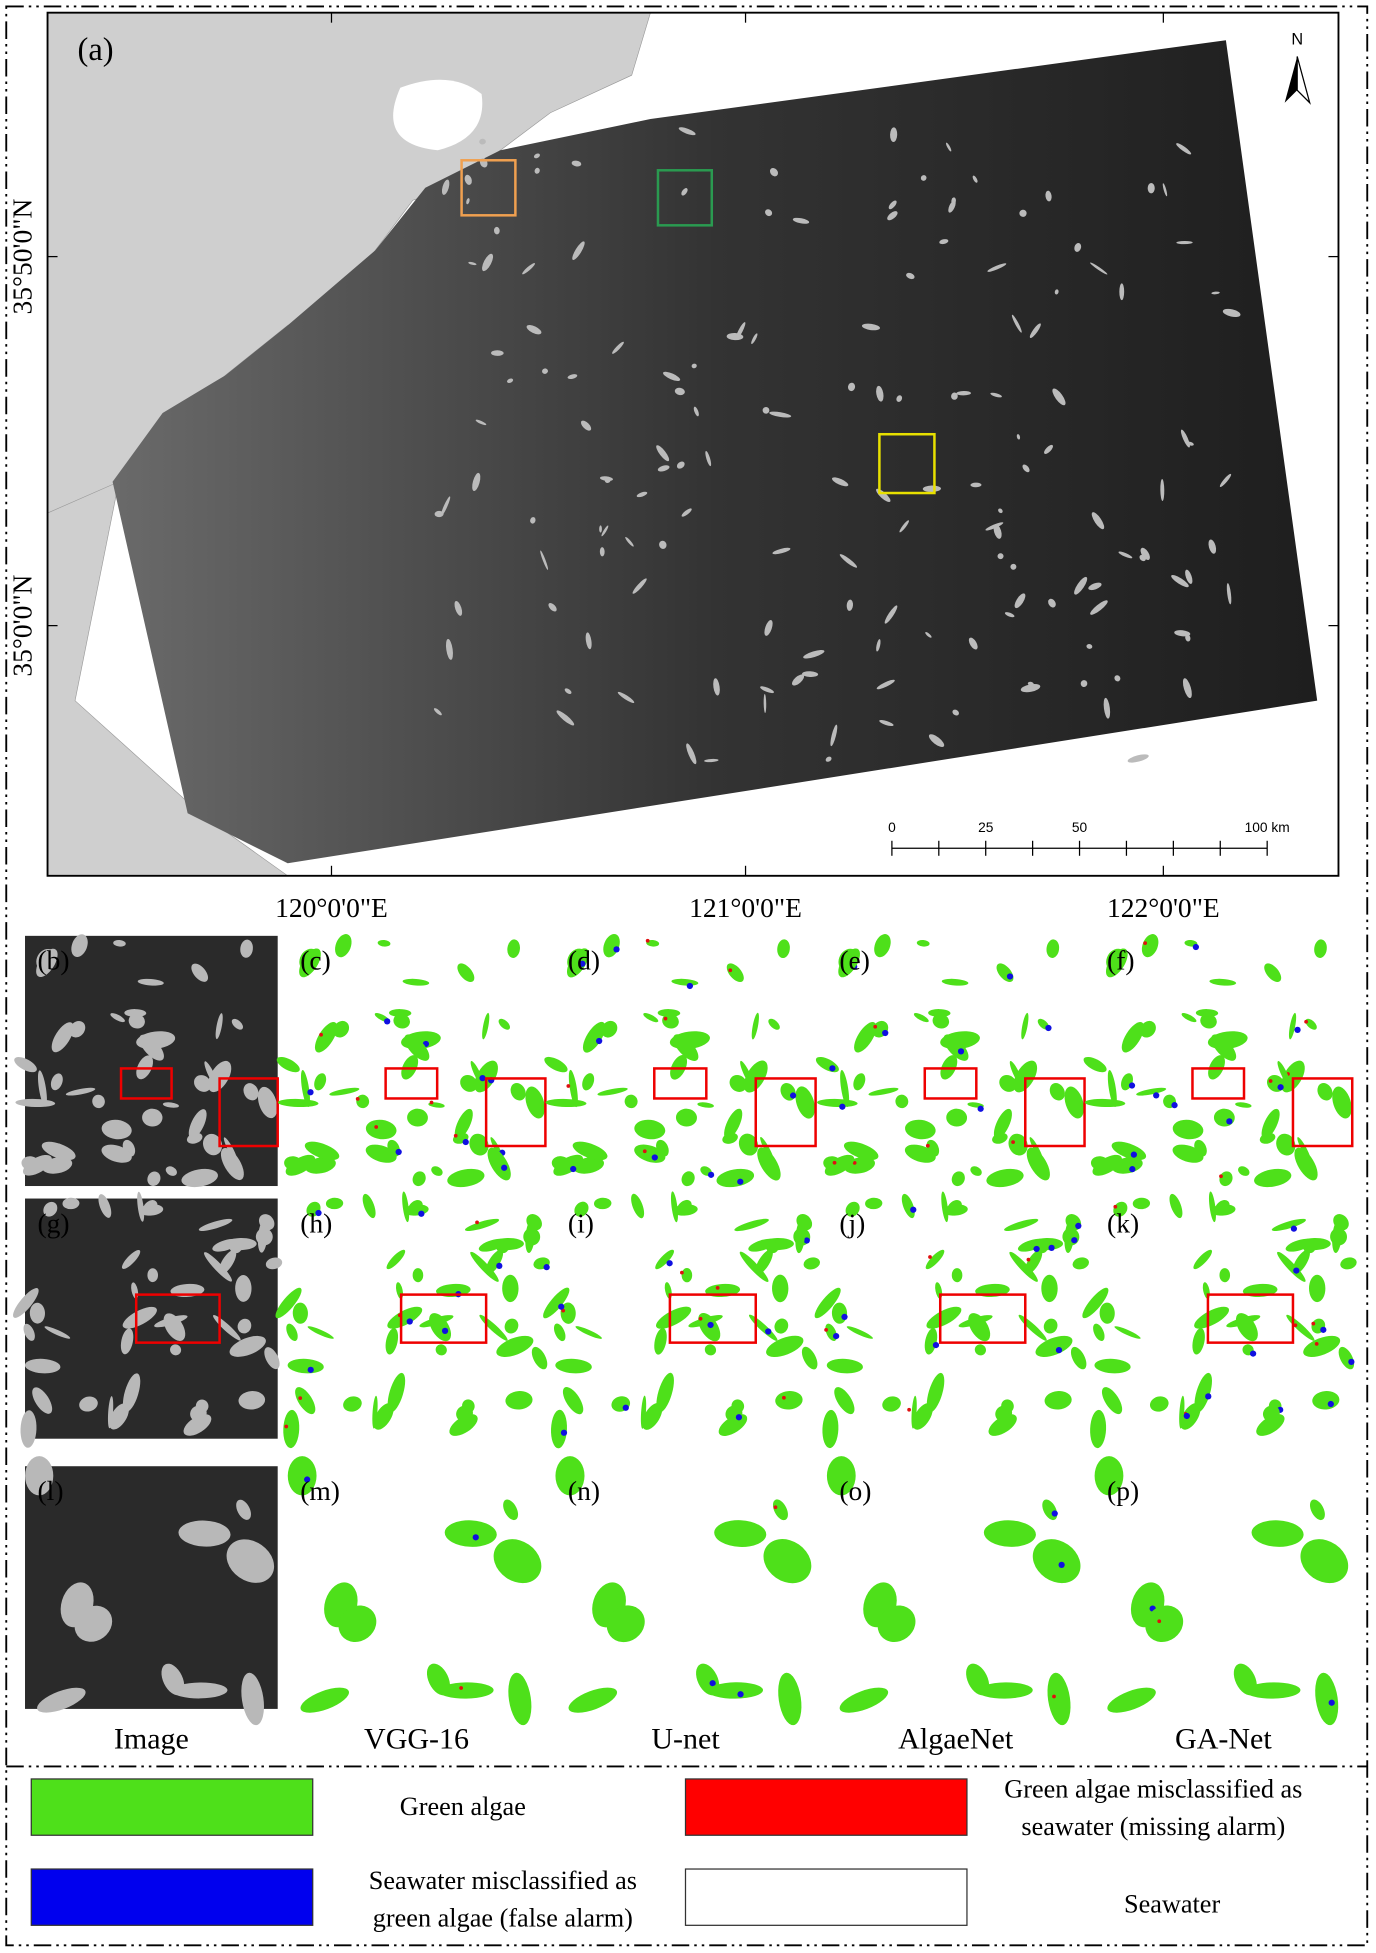 The image size is (1376, 1953). I want to click on column-title: Image, so click(151, 1738).